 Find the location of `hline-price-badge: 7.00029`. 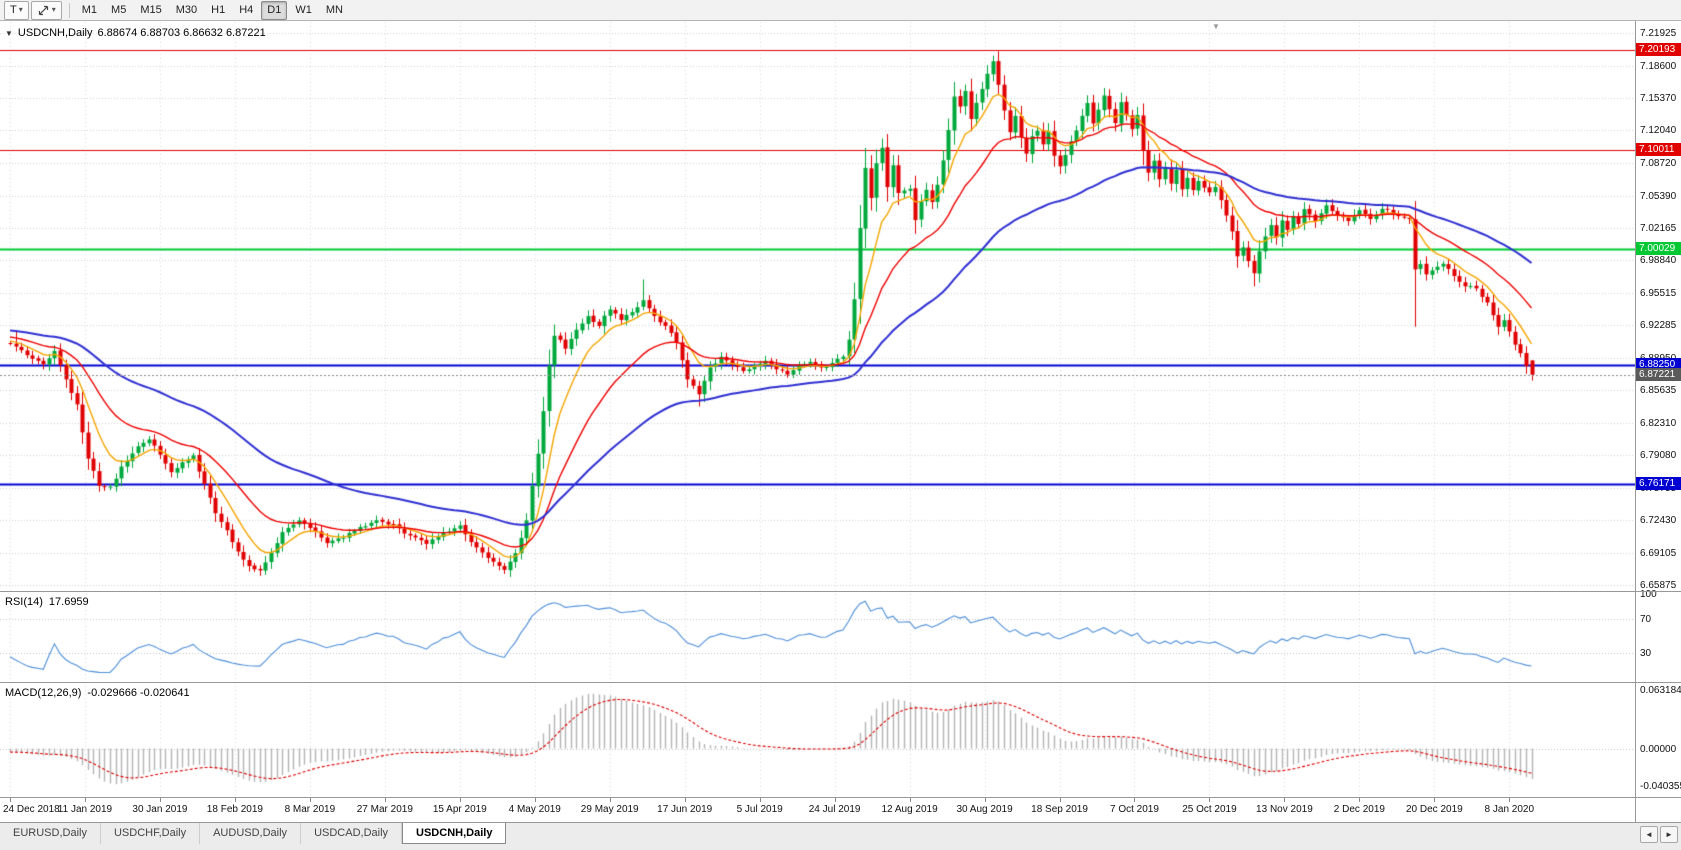

hline-price-badge: 7.00029 is located at coordinates (1658, 248).